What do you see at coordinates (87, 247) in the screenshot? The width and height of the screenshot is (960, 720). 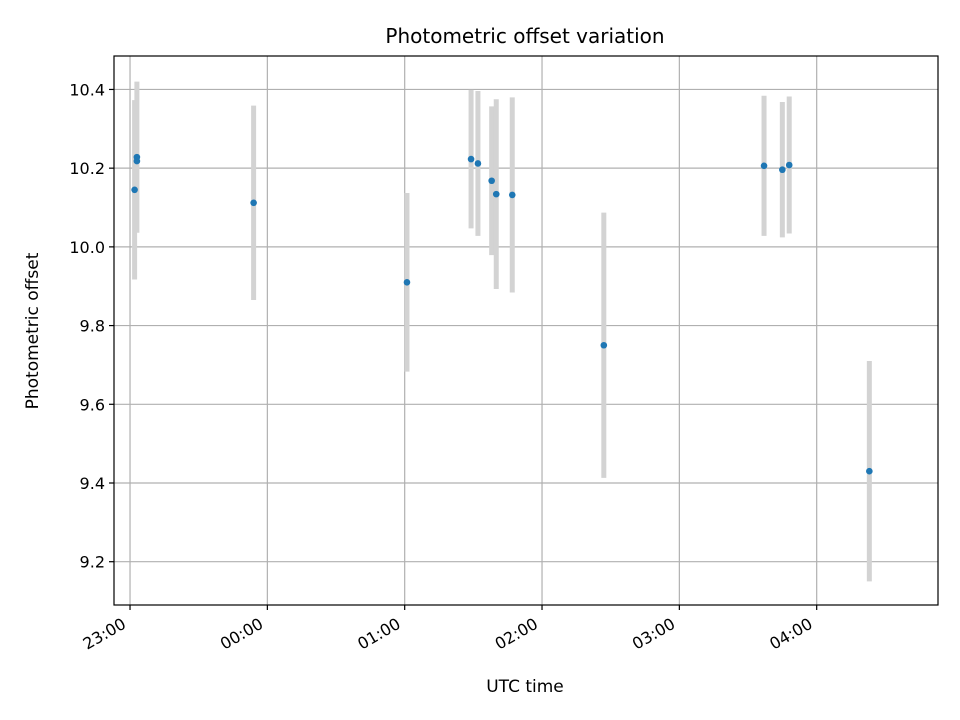 I see `y-tick-label: 10.0` at bounding box center [87, 247].